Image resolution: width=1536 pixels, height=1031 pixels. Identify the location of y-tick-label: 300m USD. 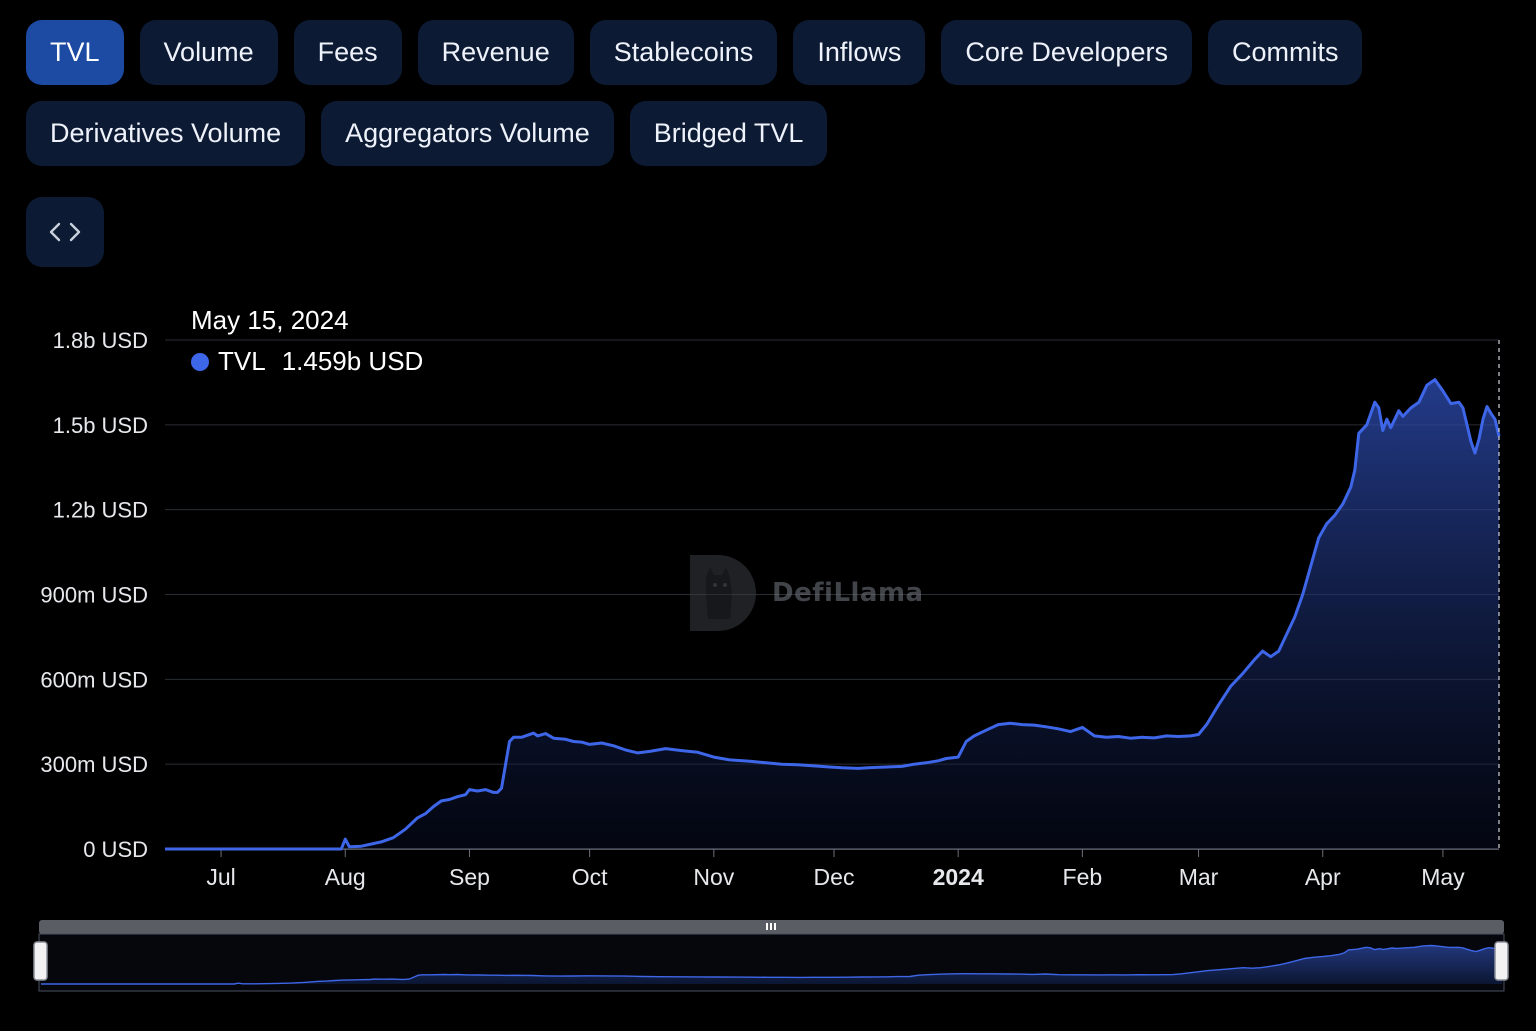
(94, 764).